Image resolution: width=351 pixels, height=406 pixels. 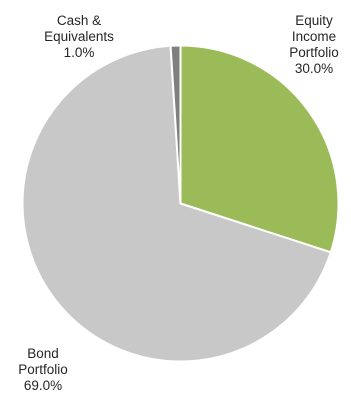 What do you see at coordinates (314, 36) in the screenshot?
I see `pie-slice-category-label: Income` at bounding box center [314, 36].